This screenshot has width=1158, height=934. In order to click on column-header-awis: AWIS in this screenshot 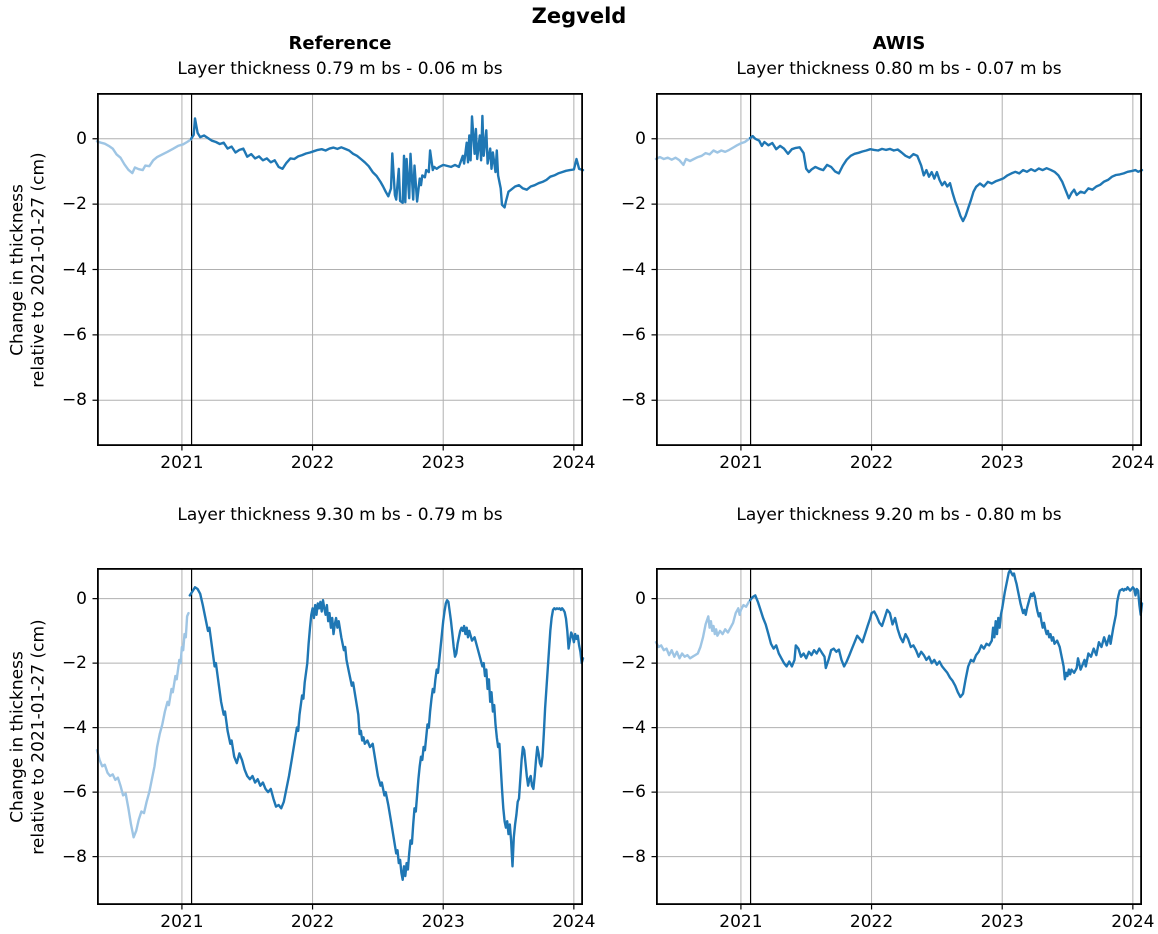, I will do `click(899, 43)`.